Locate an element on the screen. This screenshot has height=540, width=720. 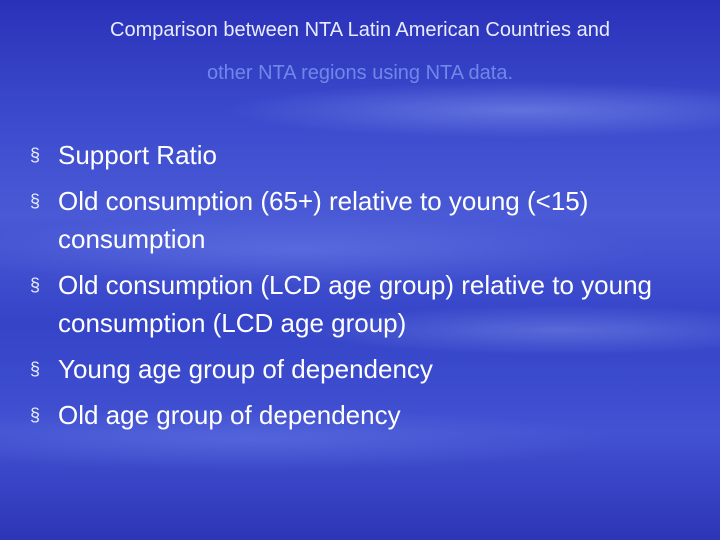
bullet-text: Support Ratio is located at coordinates (137, 155).